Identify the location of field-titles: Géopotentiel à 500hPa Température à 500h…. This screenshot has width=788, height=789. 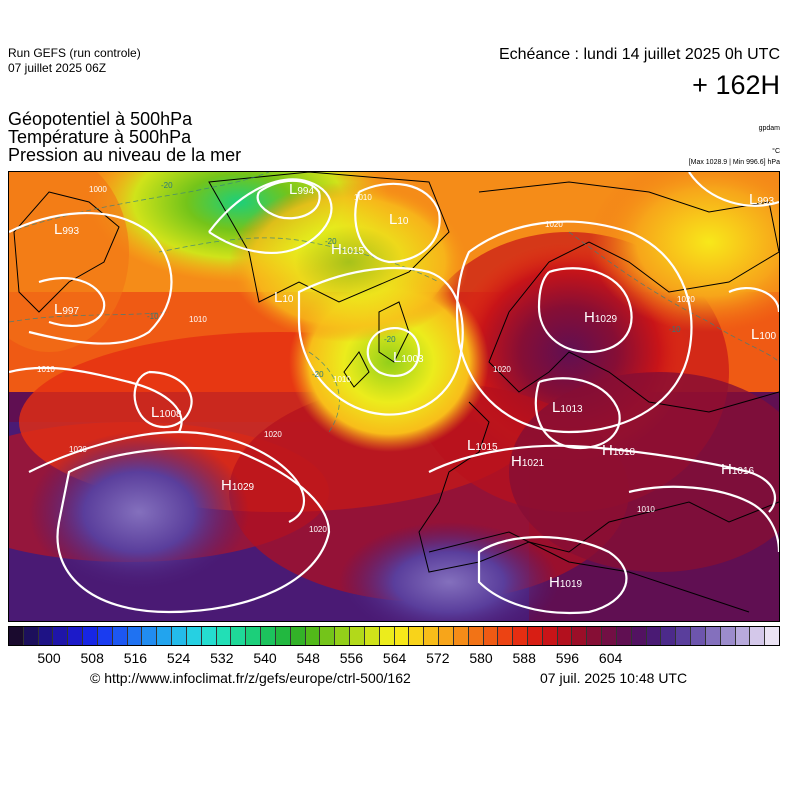
(124, 137).